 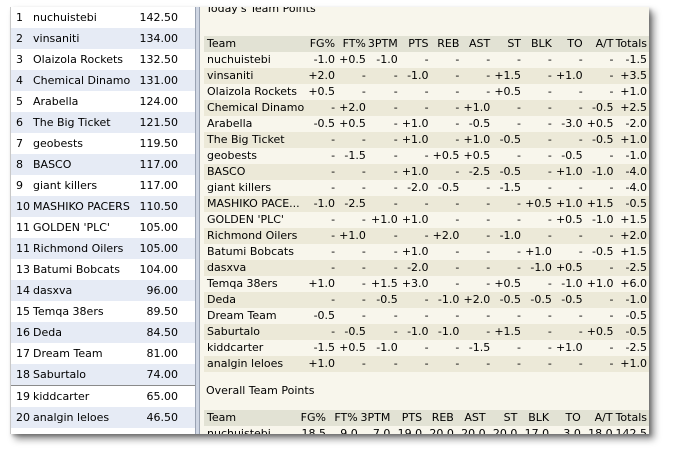 What do you see at coordinates (633, 283) in the screenshot?
I see `points-cell: +6.0` at bounding box center [633, 283].